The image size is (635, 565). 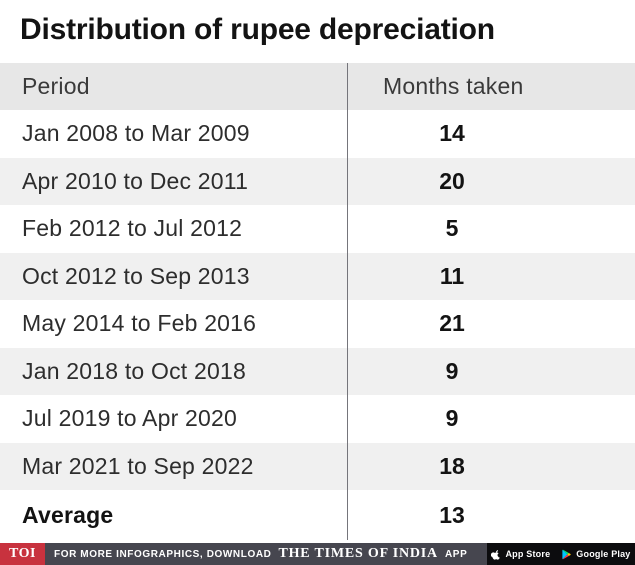 I want to click on page-title: Distribution of rupee depreciation, so click(x=257, y=29).